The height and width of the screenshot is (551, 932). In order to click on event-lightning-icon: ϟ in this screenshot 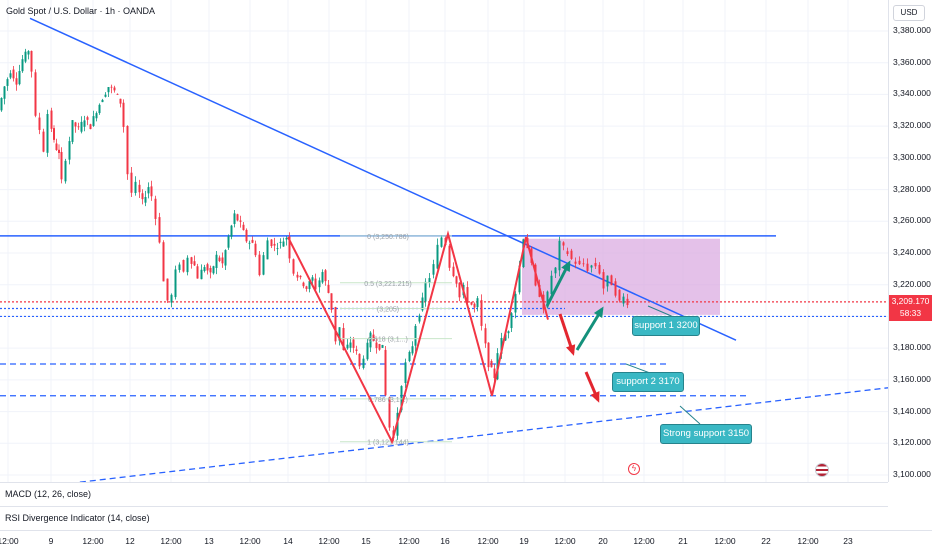, I will do `click(634, 469)`.